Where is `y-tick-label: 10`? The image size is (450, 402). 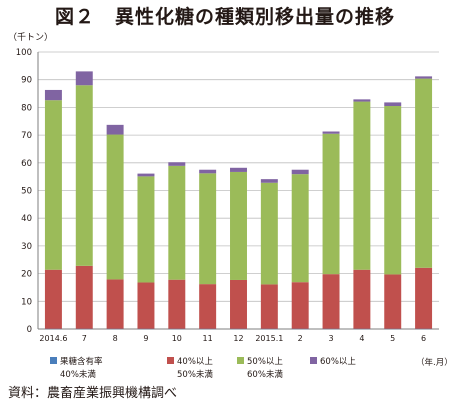 y-tick-label: 10 is located at coordinates (26, 302).